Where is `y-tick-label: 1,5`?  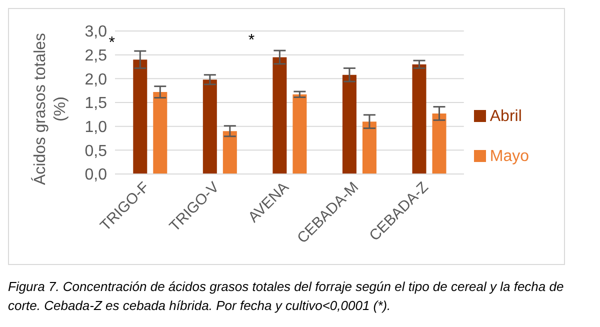 y-tick-label: 1,5 is located at coordinates (96, 103).